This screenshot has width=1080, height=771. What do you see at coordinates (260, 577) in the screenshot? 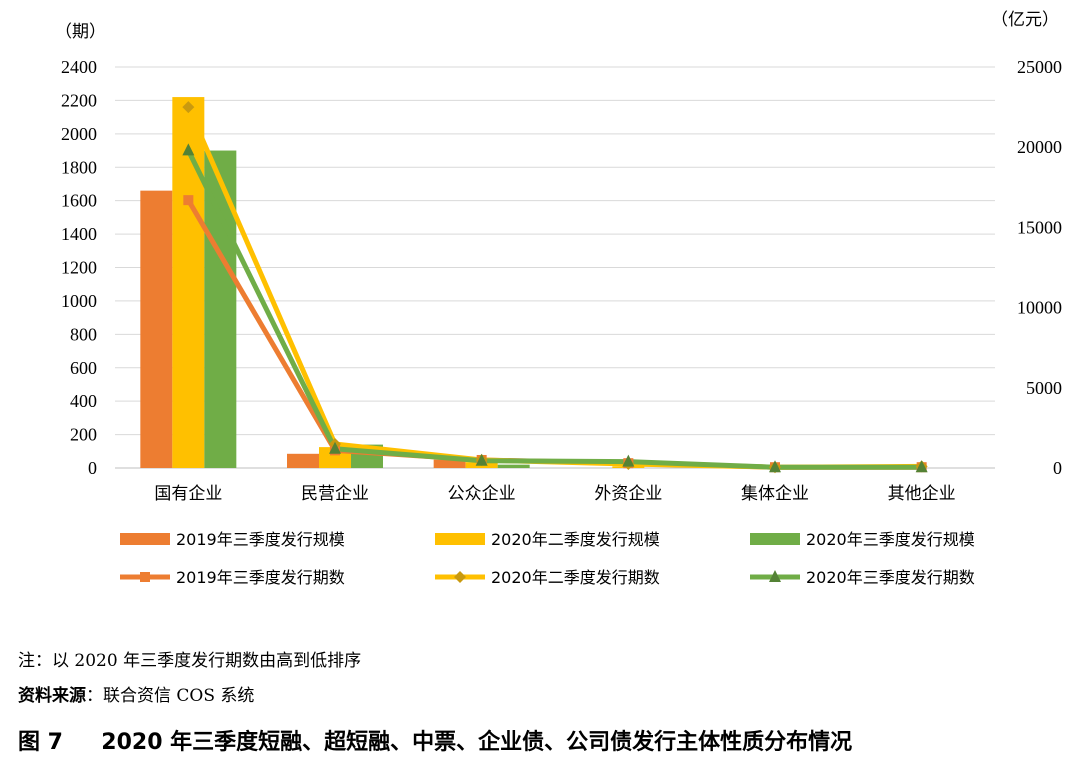
I see `legend-label: 2019年三季度发行期数` at bounding box center [260, 577].